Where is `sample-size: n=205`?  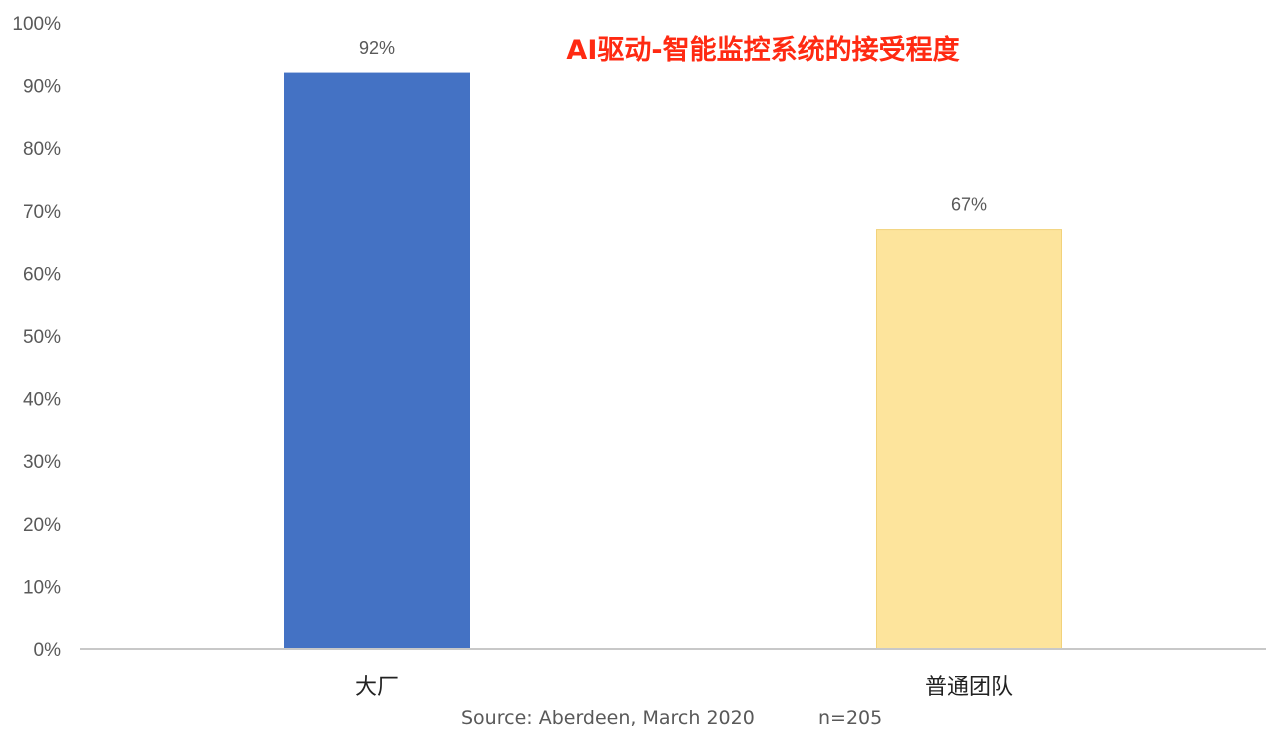
sample-size: n=205 is located at coordinates (850, 718).